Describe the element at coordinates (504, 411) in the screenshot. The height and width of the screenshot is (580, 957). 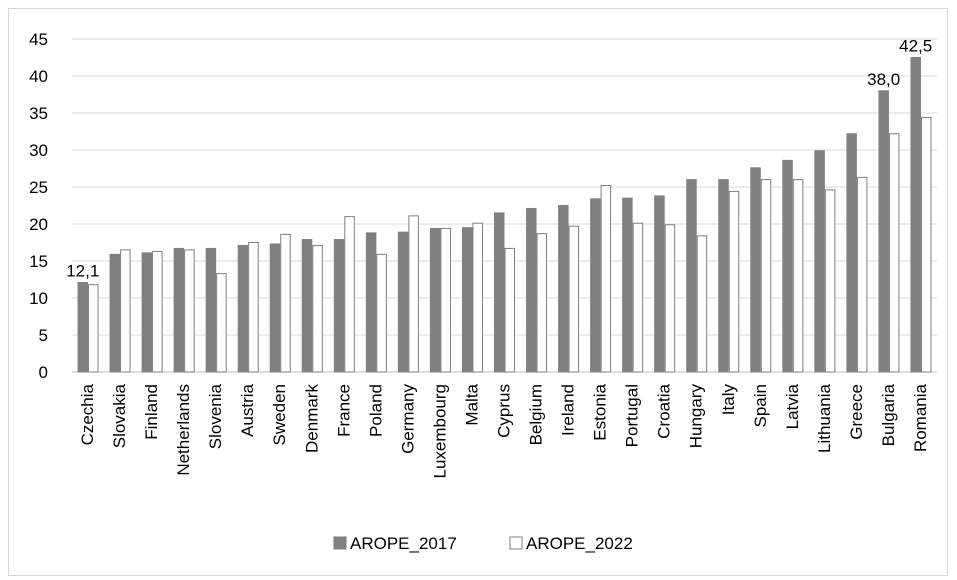
I see `x-tick-label: Cyprus` at that location.